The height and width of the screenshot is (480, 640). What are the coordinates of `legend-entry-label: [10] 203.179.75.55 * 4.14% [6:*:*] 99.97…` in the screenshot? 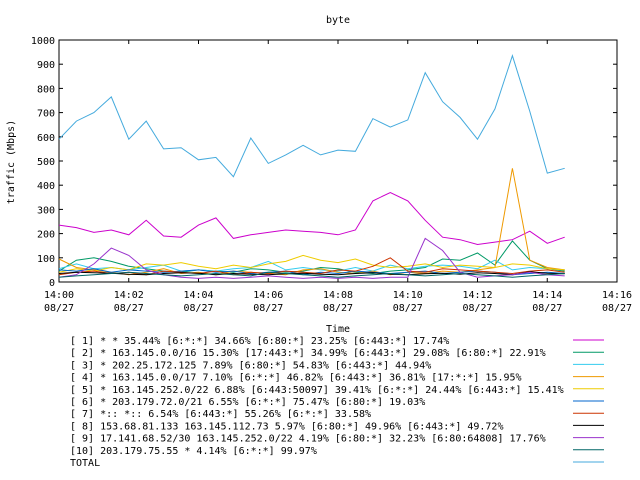 It's located at (193, 451).